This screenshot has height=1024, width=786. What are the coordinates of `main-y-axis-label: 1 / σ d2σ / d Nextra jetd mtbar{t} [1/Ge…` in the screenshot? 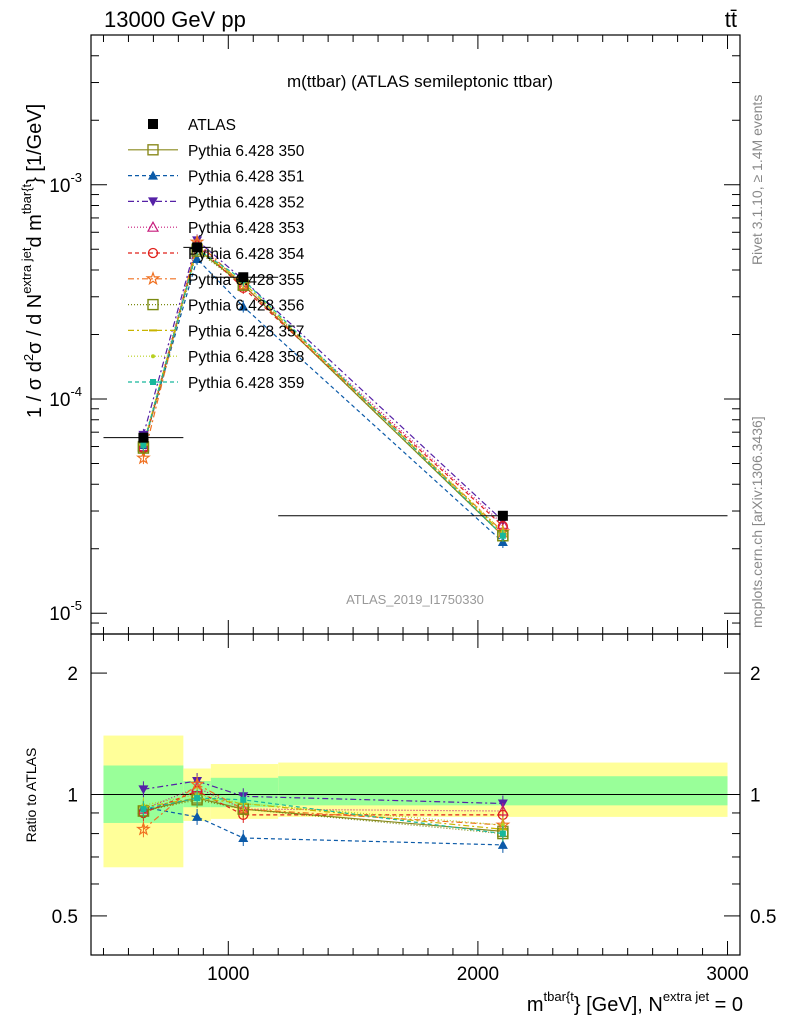 It's located at (32, 261).